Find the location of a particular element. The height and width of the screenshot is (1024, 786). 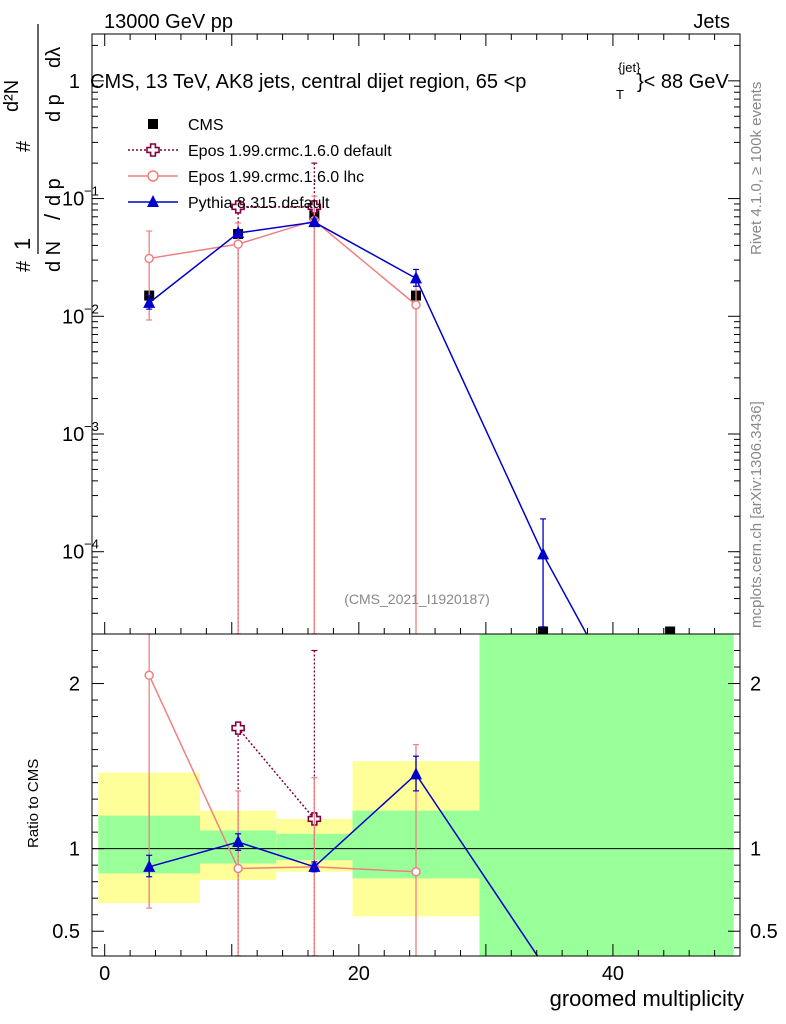

x-axis-label: groomed multiplicity is located at coordinates (647, 998).